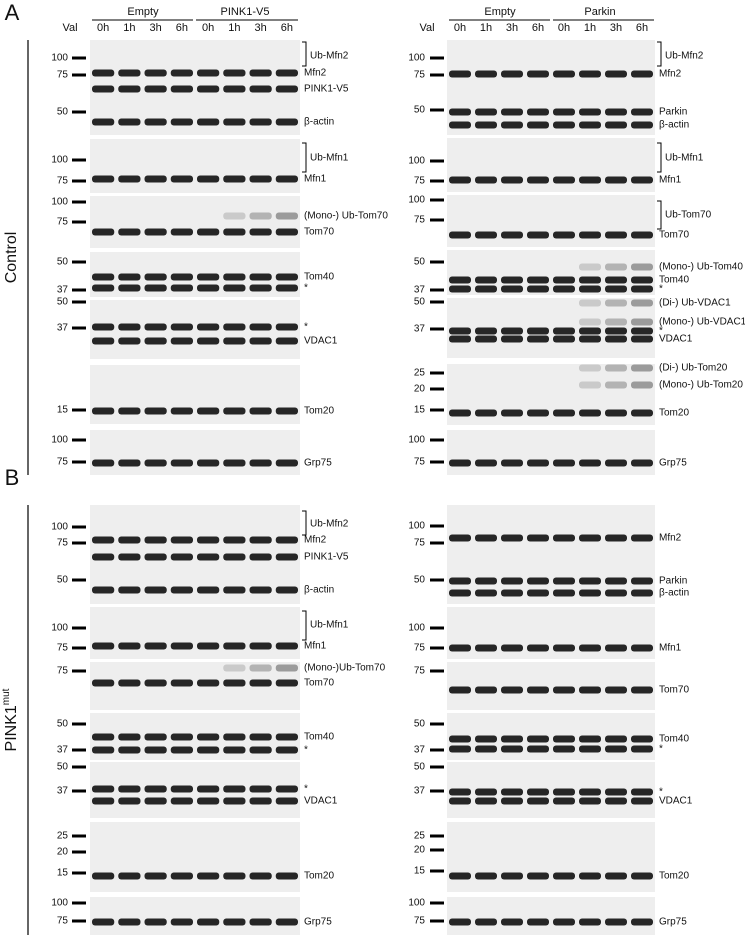 Image resolution: width=745 pixels, height=941 pixels. What do you see at coordinates (6, 696) in the screenshot?
I see `condition-sup: mut` at bounding box center [6, 696].